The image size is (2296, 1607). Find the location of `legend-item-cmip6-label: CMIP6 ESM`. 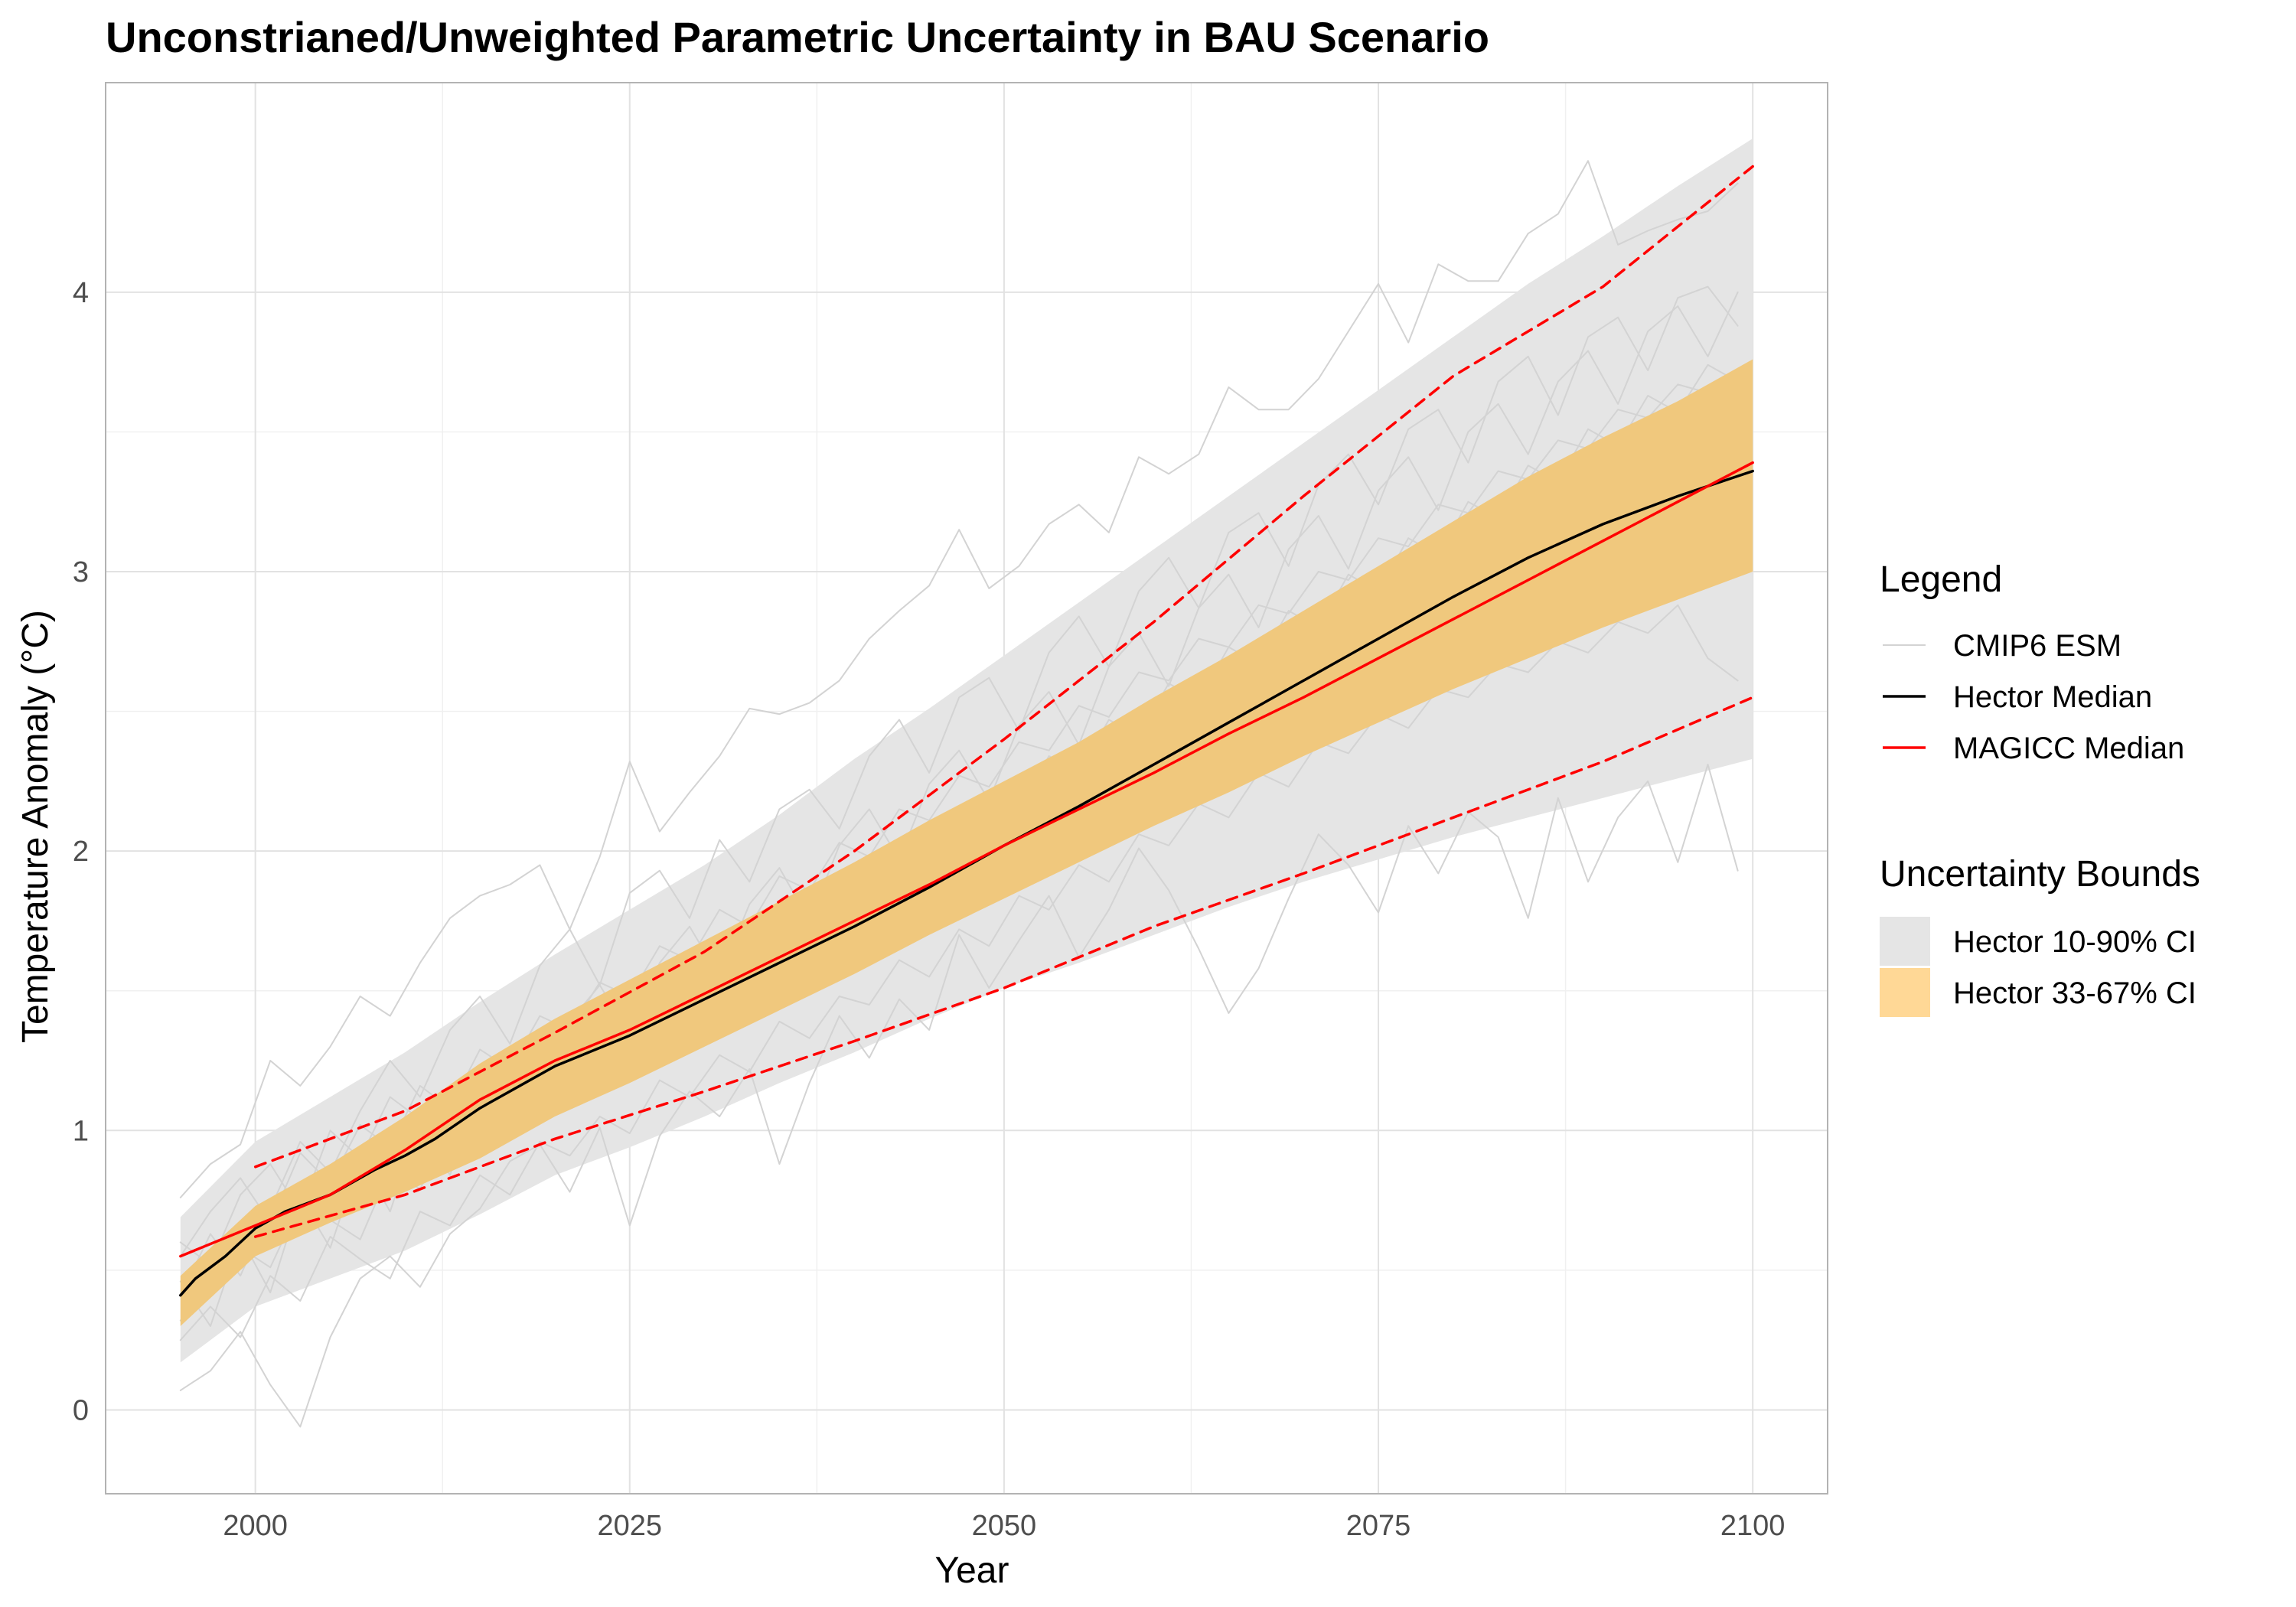

legend-item-cmip6-label: CMIP6 ESM is located at coordinates (2037, 646).